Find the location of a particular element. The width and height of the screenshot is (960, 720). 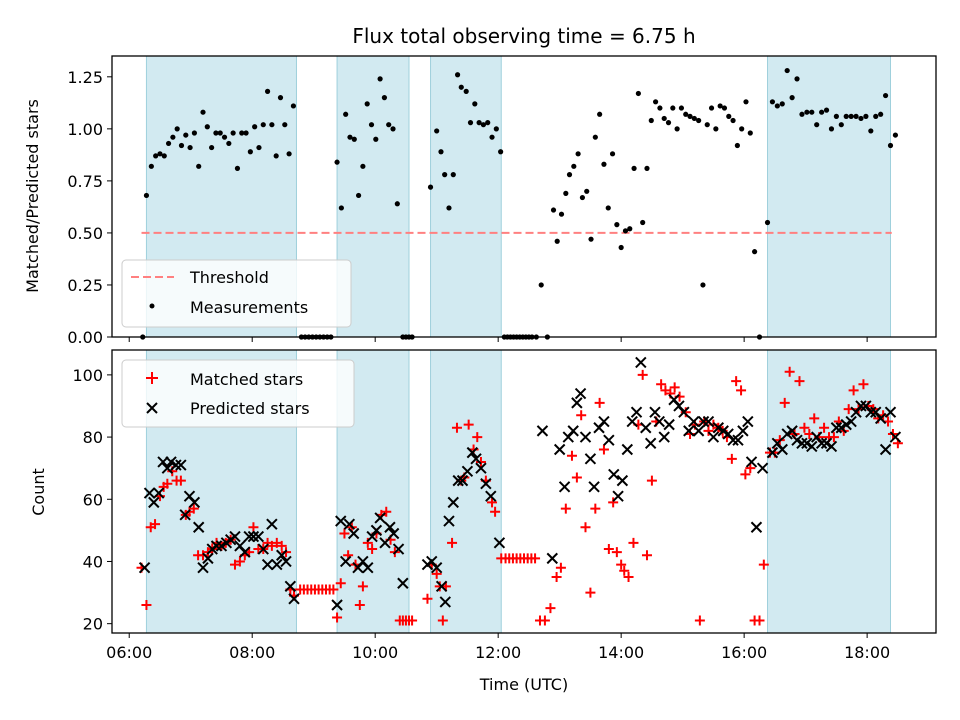

threshold-legend-label: Threshold is located at coordinates (229, 277).